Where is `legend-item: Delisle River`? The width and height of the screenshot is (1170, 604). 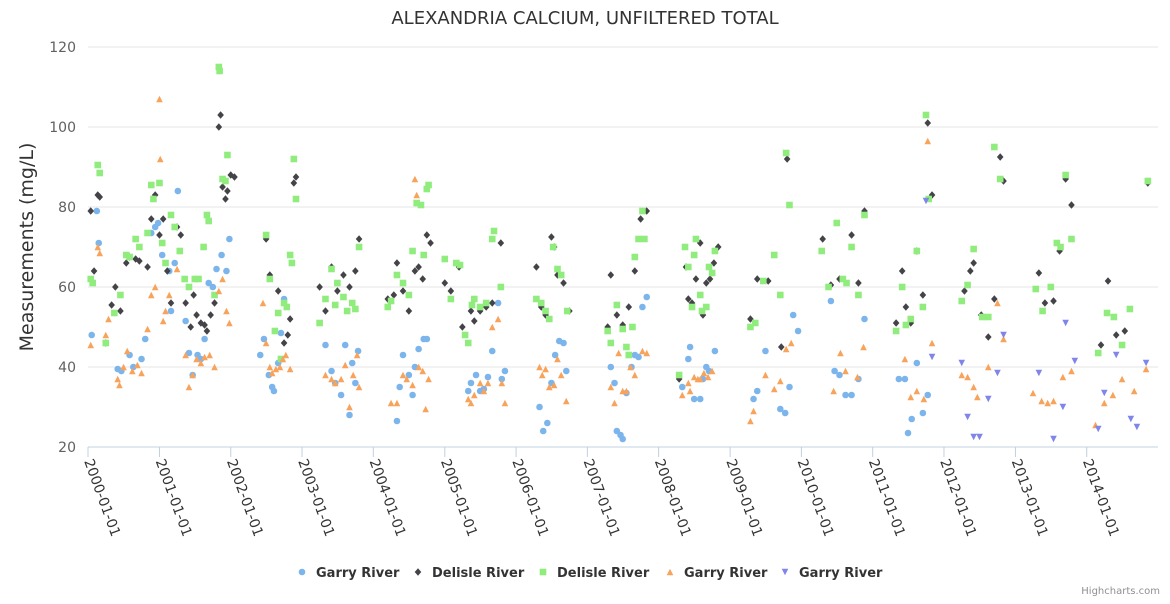
legend-item: Delisle River is located at coordinates (594, 573).